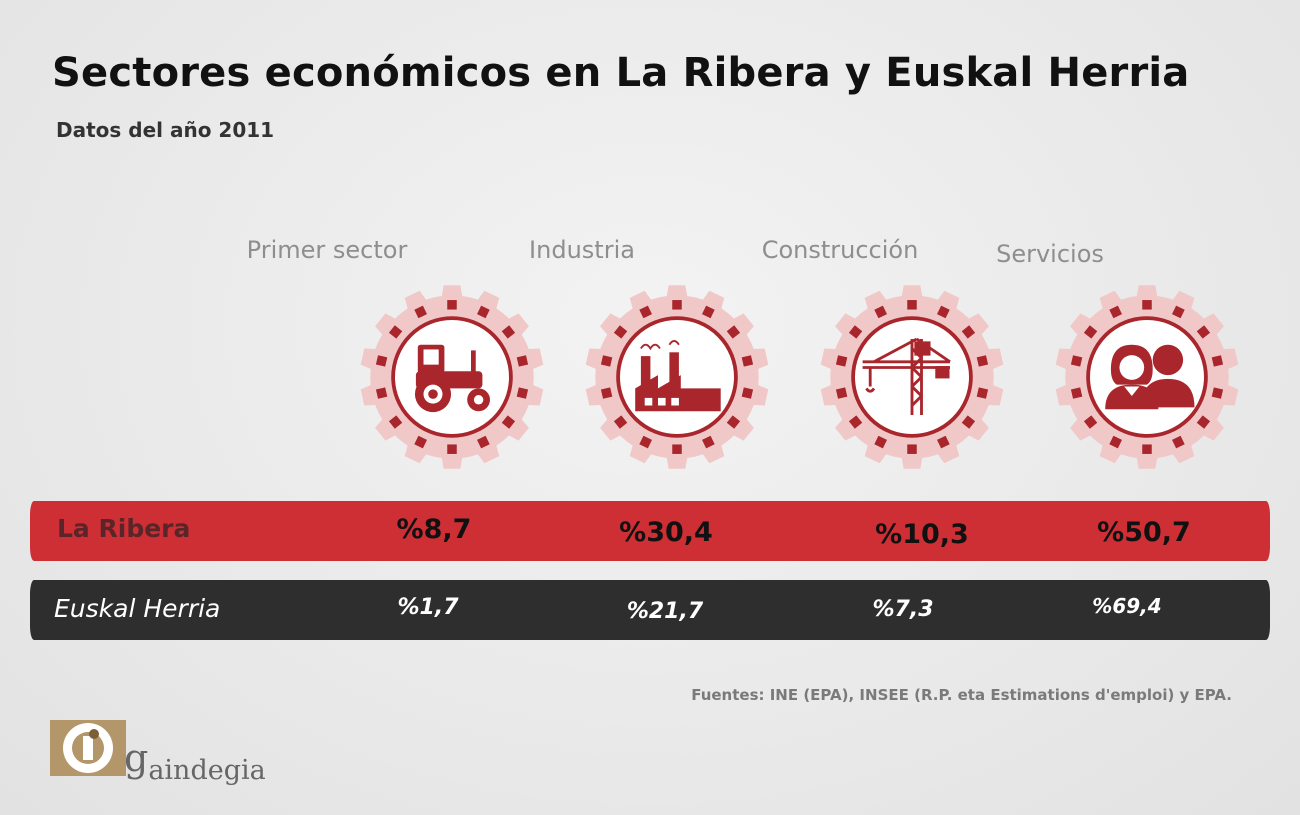 This screenshot has height=815, width=1300. Describe the element at coordinates (922, 534) in the screenshot. I see `value-ribera-construccion: %10,3` at that location.